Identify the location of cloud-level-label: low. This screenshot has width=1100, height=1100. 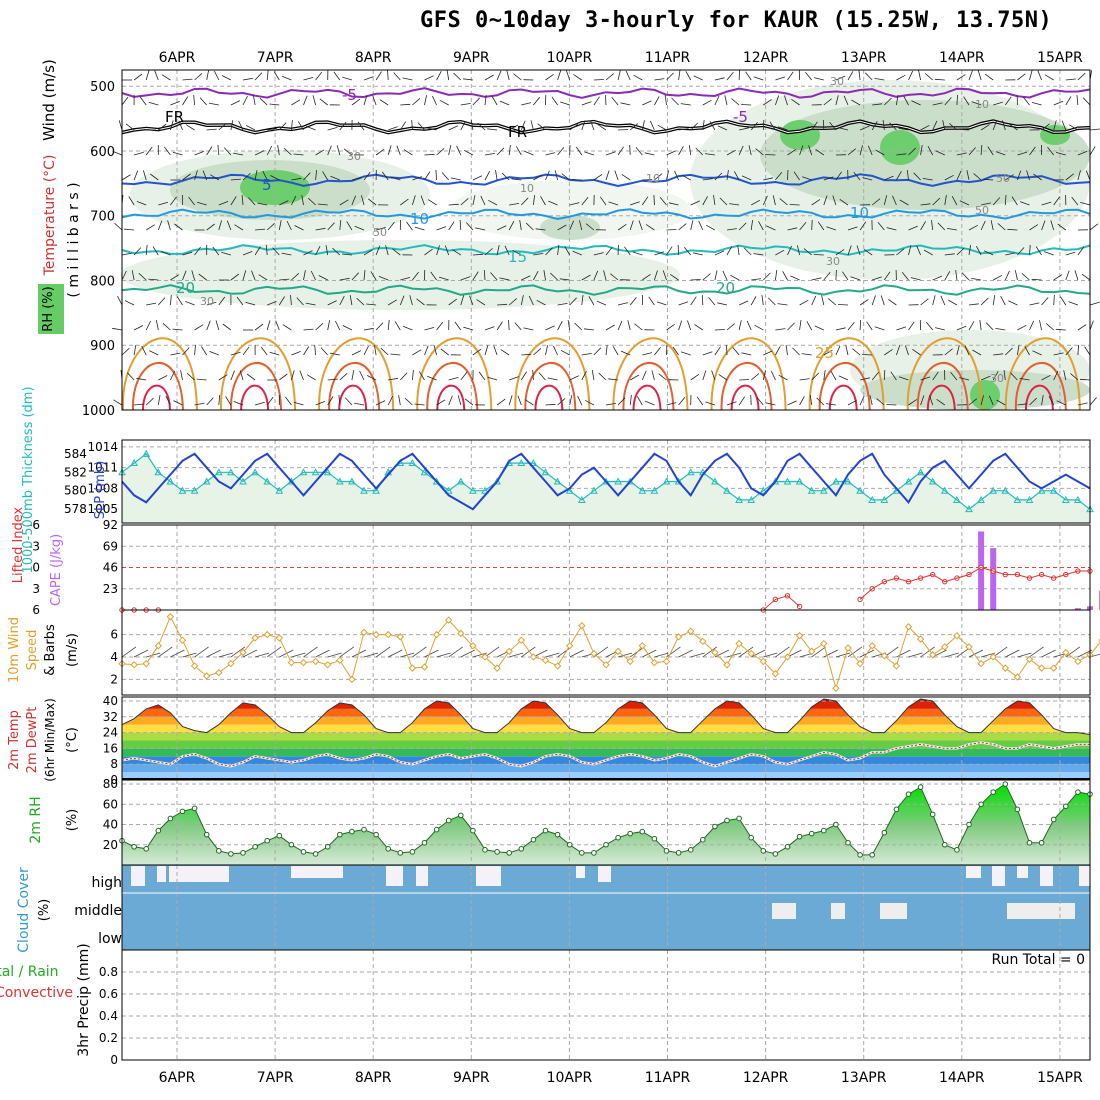
(110, 939).